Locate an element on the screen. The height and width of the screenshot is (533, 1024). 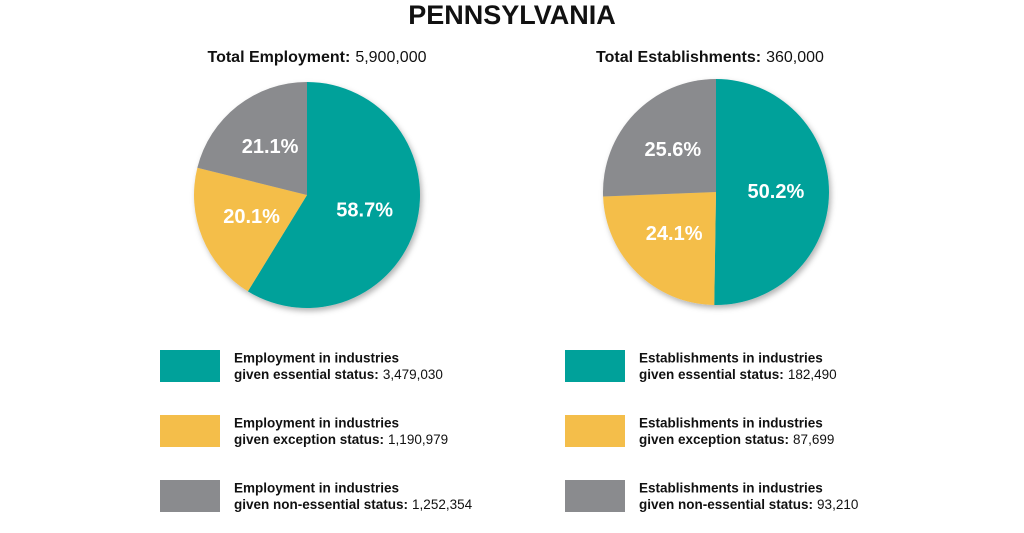
legend-count: 182,490 is located at coordinates (812, 374).